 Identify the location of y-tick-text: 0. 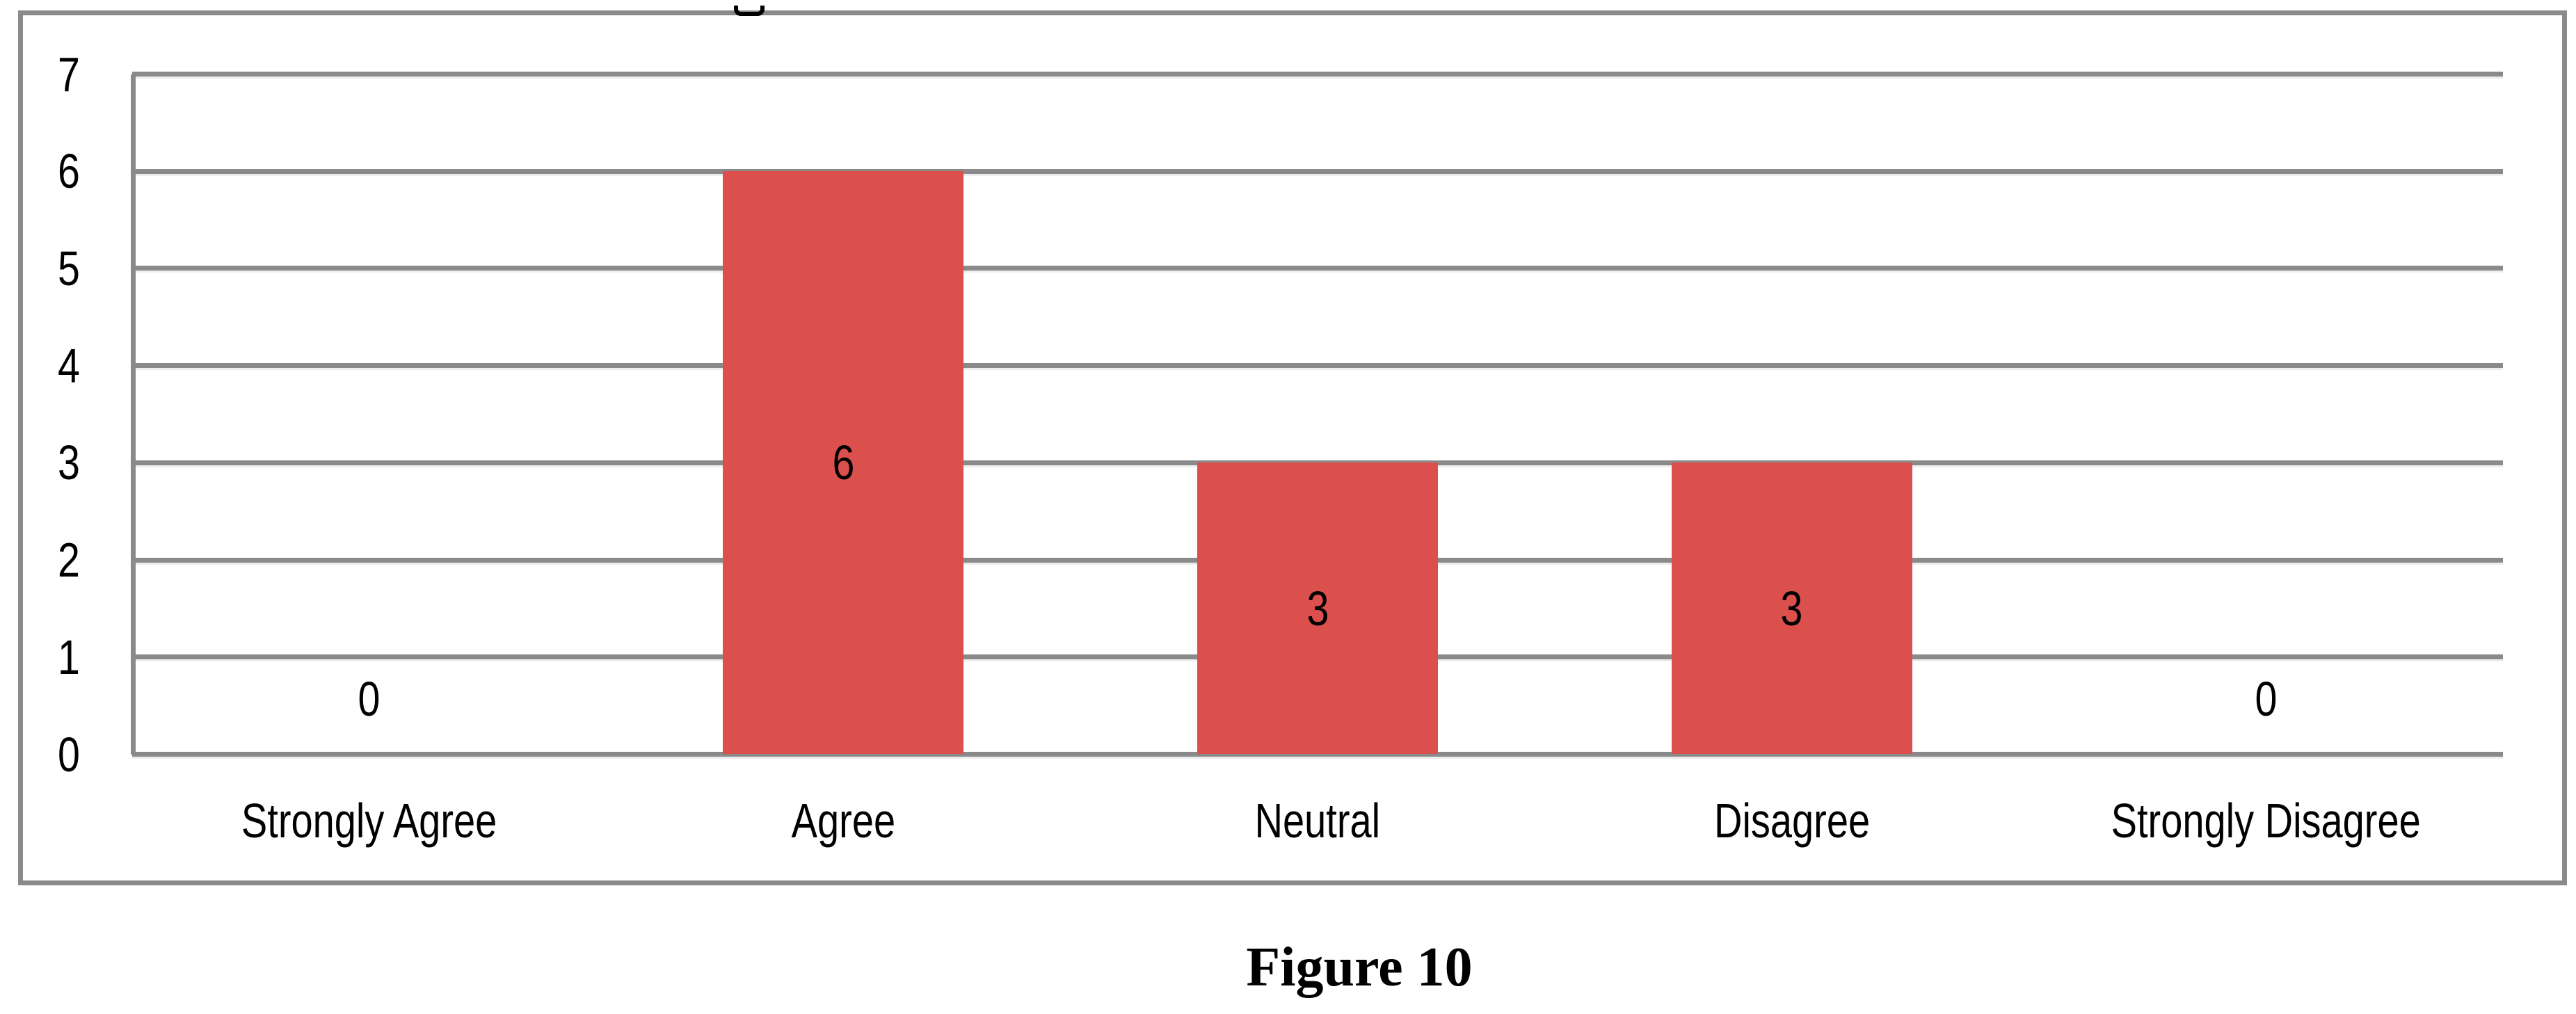
(69, 754).